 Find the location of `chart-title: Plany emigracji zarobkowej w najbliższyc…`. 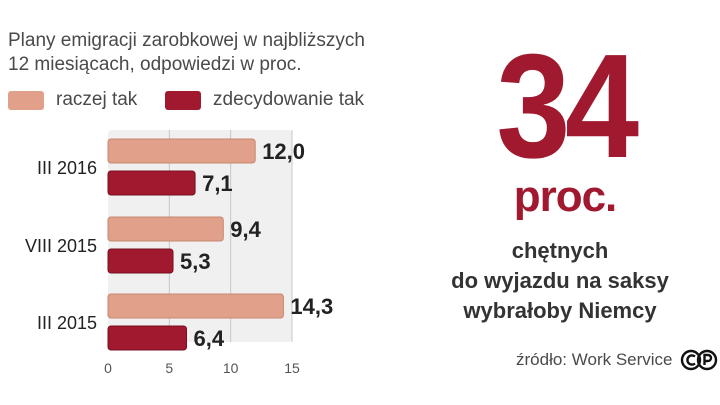

chart-title: Plany emigracji zarobkowej w najbliższyc… is located at coordinates (203, 53).